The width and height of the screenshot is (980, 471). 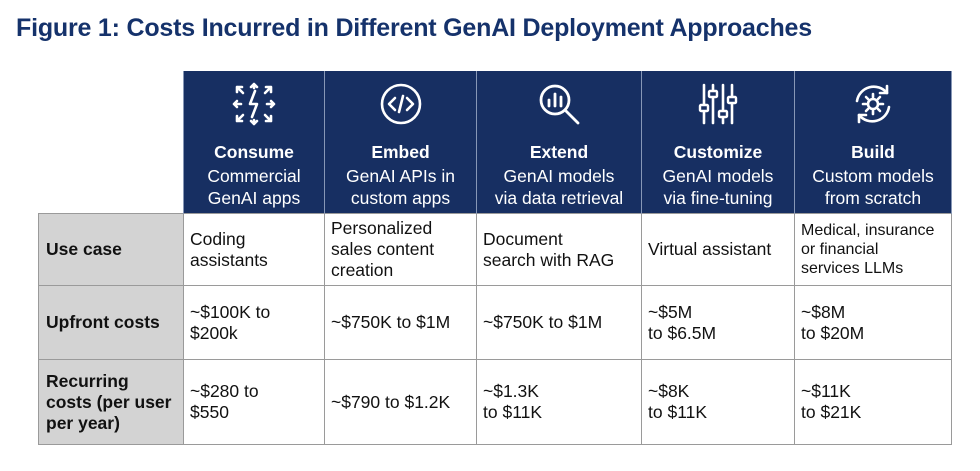 What do you see at coordinates (400, 152) in the screenshot?
I see `approach-name: Embed` at bounding box center [400, 152].